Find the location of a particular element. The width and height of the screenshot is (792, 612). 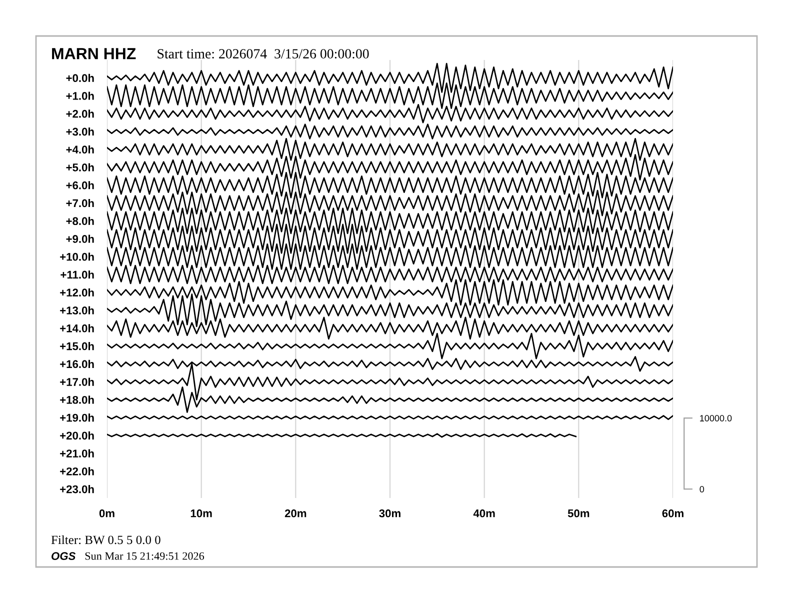

x-tick-label: 0m is located at coordinates (106, 513).